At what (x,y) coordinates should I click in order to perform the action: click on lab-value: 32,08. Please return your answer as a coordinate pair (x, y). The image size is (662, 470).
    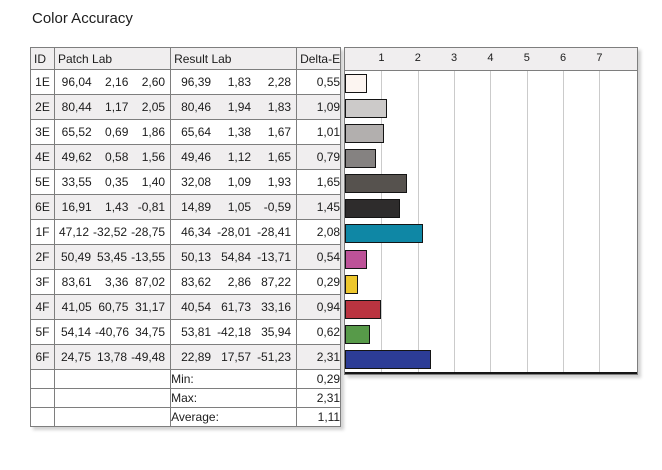
    Looking at the image, I should click on (196, 182).